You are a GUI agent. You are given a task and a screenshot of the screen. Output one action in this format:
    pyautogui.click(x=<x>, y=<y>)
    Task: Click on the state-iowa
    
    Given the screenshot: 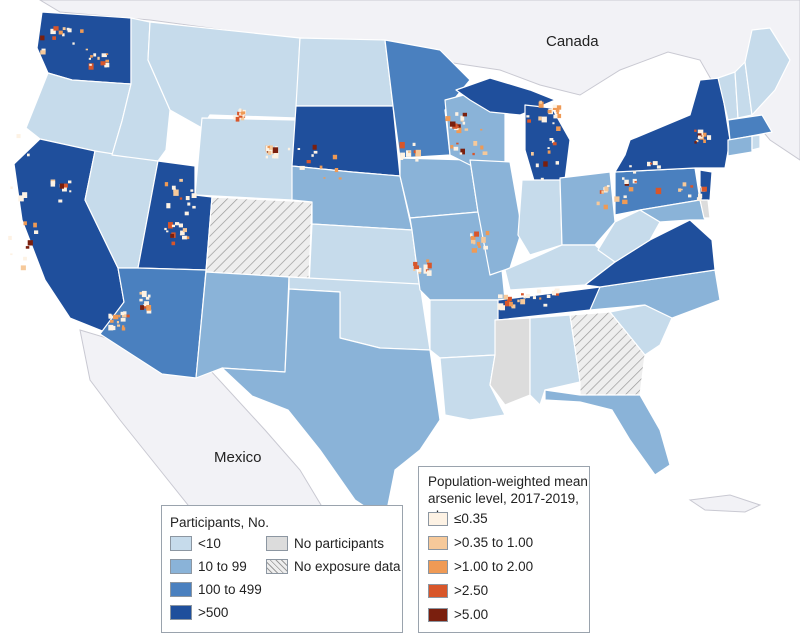 What is the action you would take?
    pyautogui.click(x=439, y=188)
    